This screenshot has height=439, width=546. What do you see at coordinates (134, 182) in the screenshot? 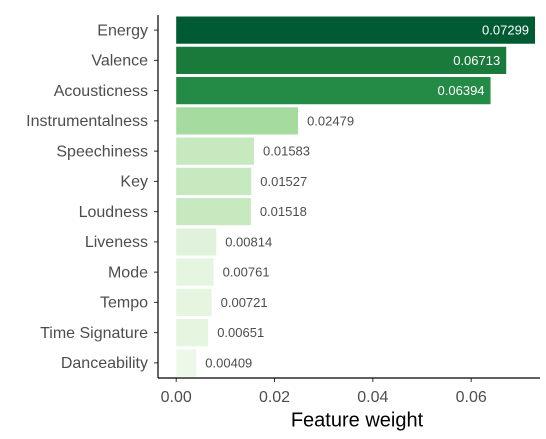
I see `y-tick-label: Key` at bounding box center [134, 182].